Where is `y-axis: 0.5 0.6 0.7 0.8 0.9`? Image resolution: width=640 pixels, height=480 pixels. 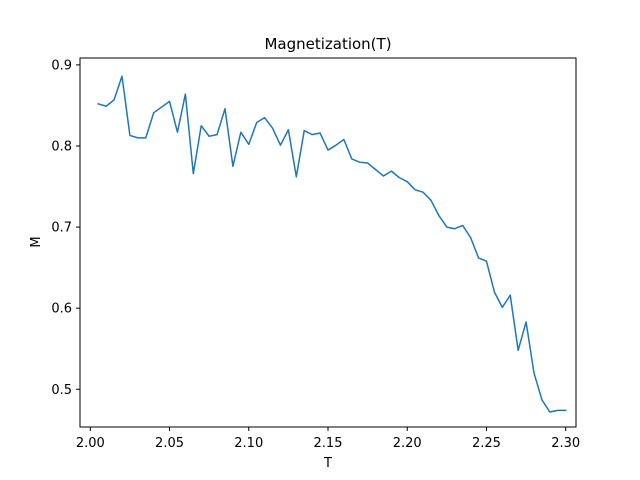 y-axis: 0.5 0.6 0.7 0.8 0.9 is located at coordinates (65, 228).